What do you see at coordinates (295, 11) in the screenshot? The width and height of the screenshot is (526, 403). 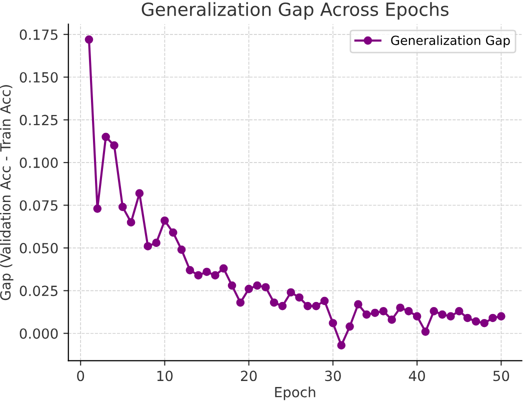 I see `chart-title: Generalization Gap Across Epochs` at bounding box center [295, 11].